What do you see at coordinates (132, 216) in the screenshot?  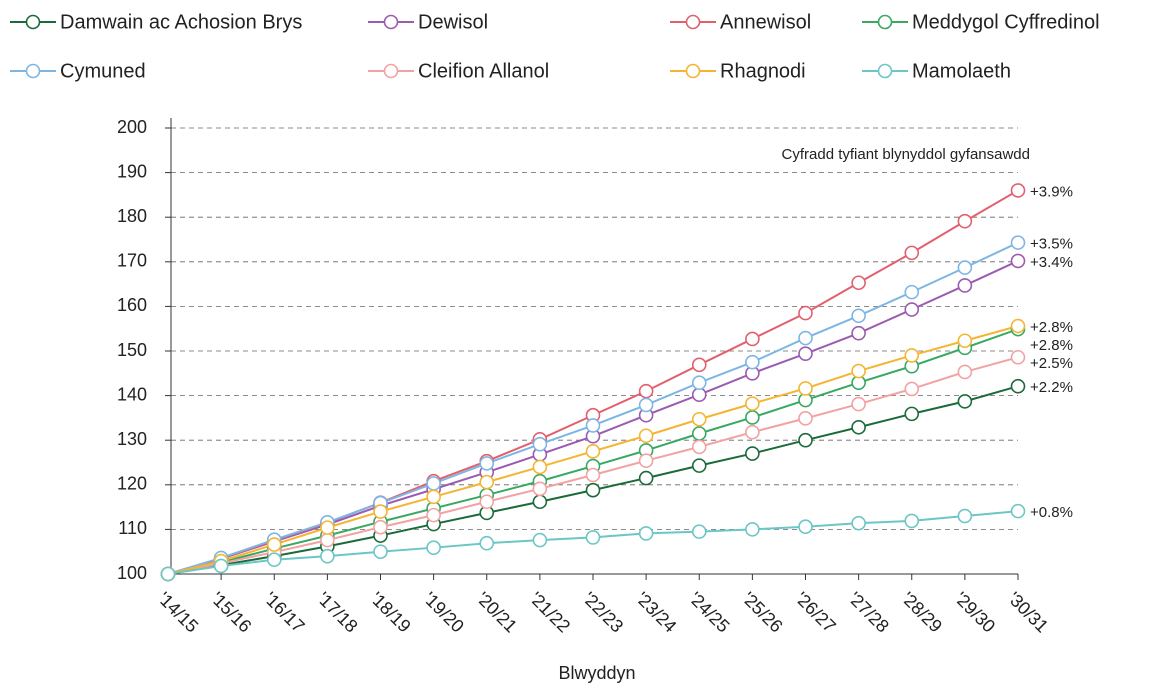 I see `y-tick-label: 180` at bounding box center [132, 216].